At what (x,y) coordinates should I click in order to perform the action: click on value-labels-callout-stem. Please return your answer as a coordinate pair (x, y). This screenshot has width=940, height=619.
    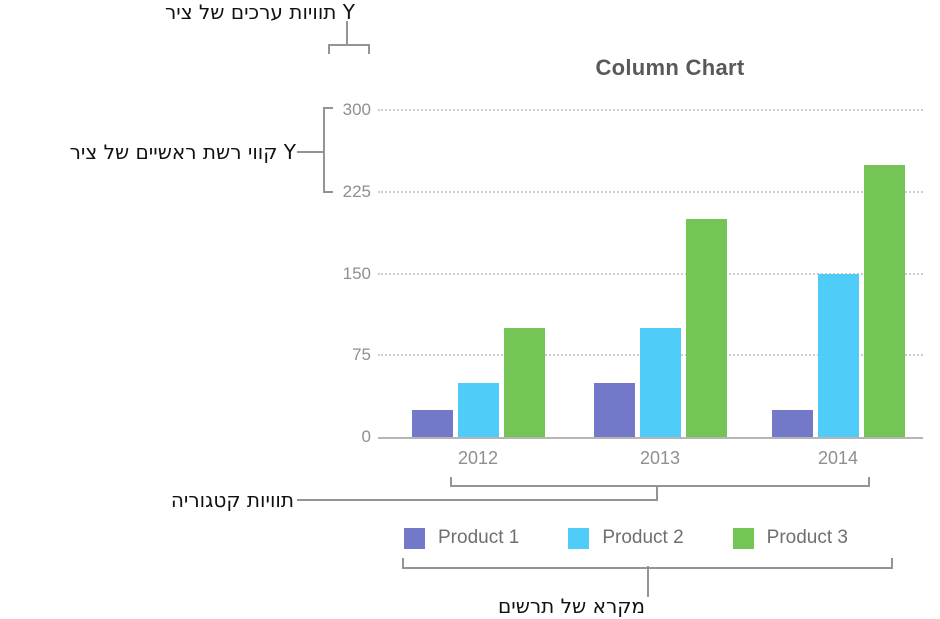
    Looking at the image, I should click on (347, 33).